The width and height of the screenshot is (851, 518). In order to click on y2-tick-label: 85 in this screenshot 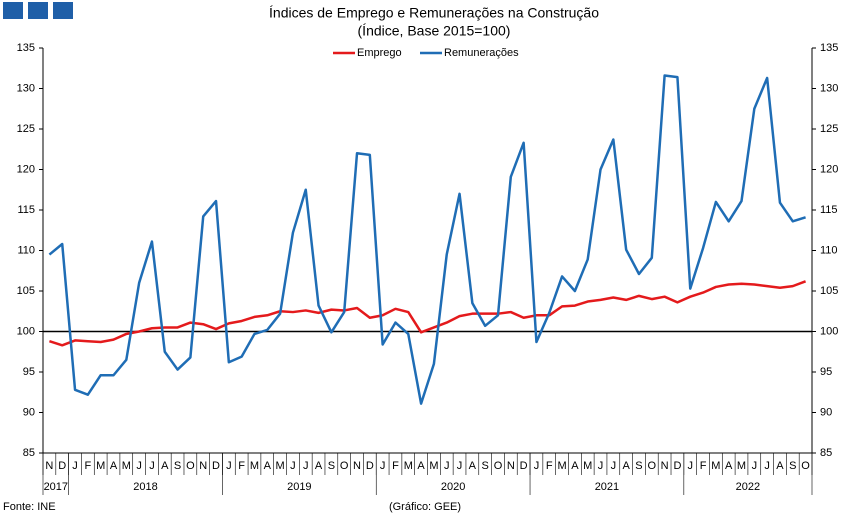, I will do `click(826, 453)`.